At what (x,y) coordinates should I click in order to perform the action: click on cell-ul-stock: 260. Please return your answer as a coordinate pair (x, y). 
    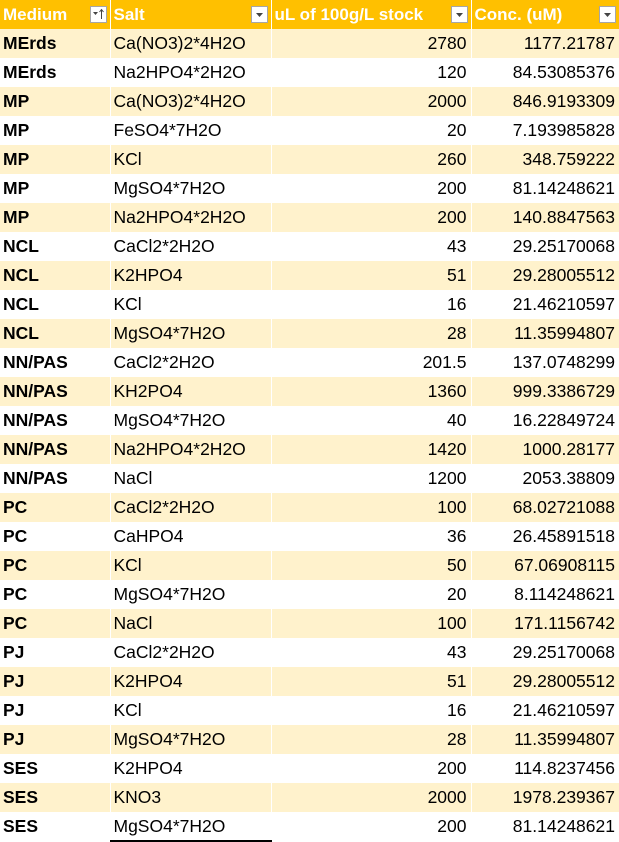
    Looking at the image, I should click on (371, 159).